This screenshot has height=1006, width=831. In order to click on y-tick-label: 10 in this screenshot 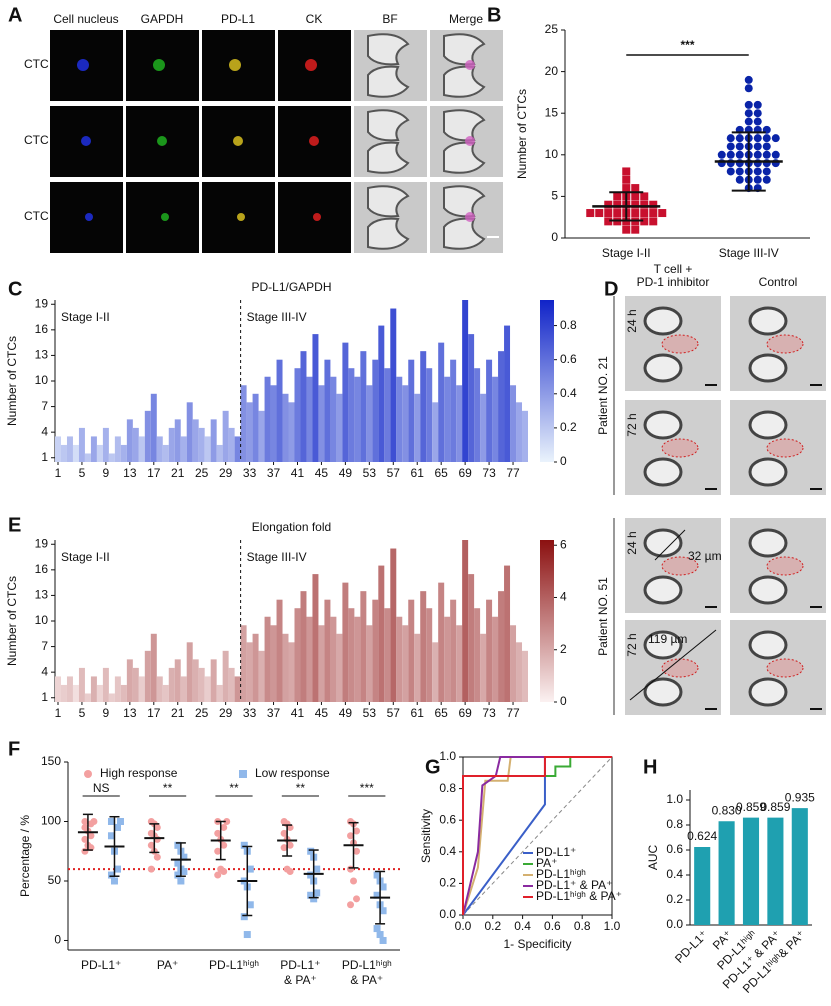, I will do `click(42, 380)`.